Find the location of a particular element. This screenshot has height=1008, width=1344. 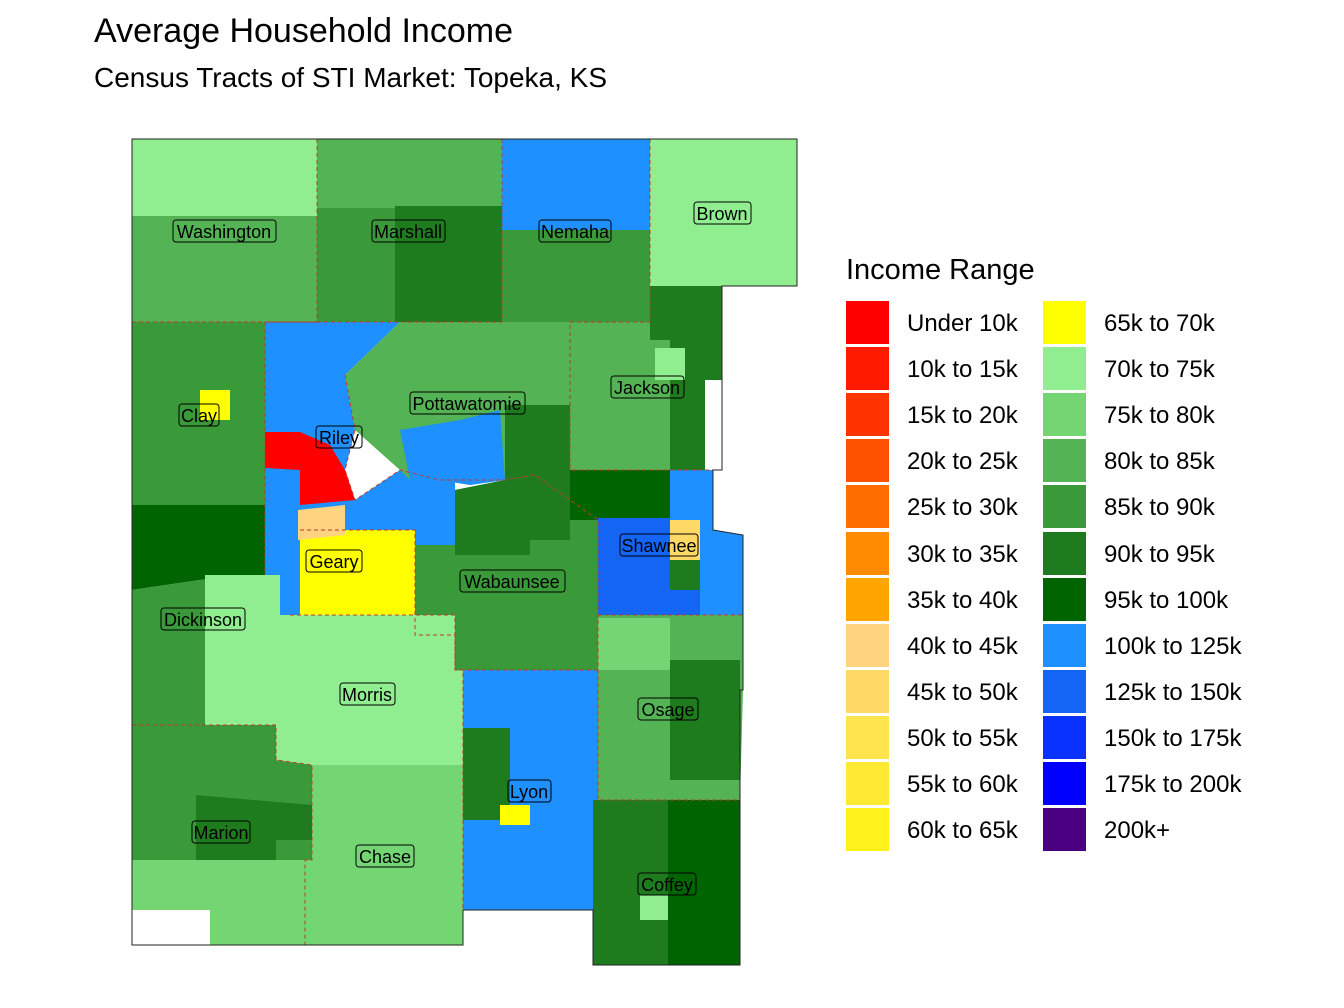

svg-text: Shawnee is located at coordinates (658, 546).